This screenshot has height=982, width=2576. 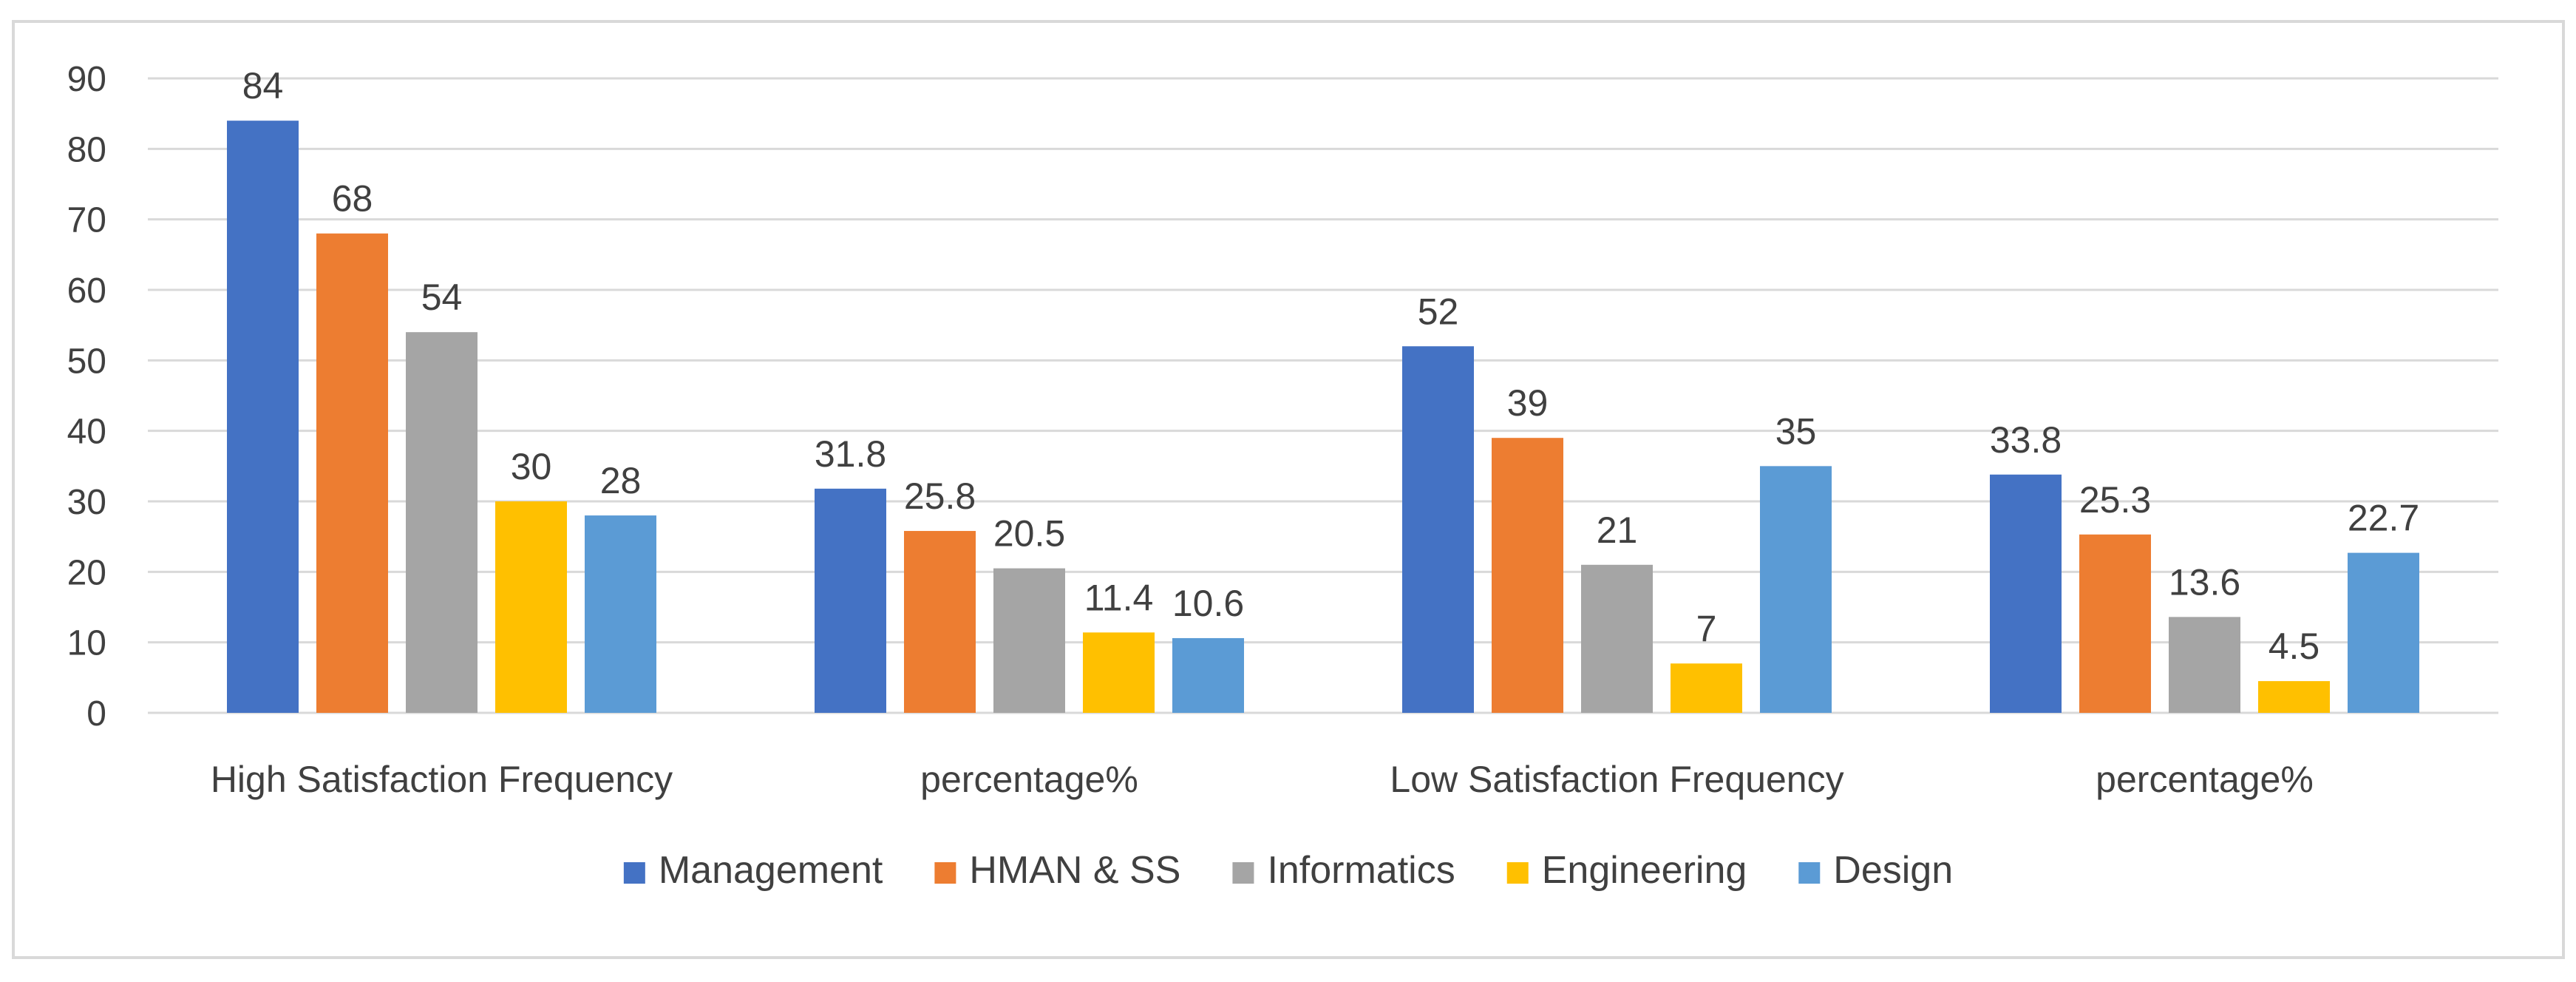 What do you see at coordinates (531, 466) in the screenshot?
I see `data-label: 30` at bounding box center [531, 466].